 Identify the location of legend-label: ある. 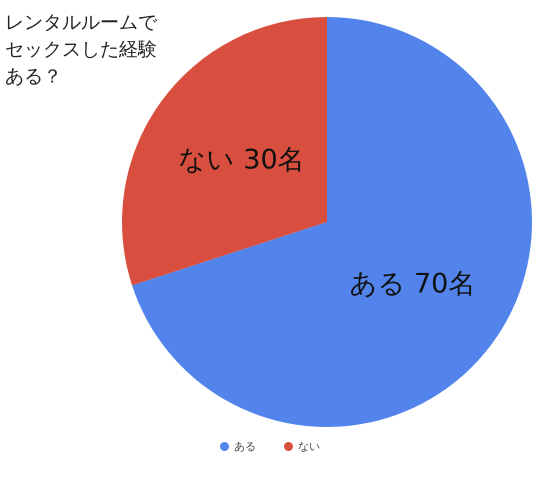
(245, 446).